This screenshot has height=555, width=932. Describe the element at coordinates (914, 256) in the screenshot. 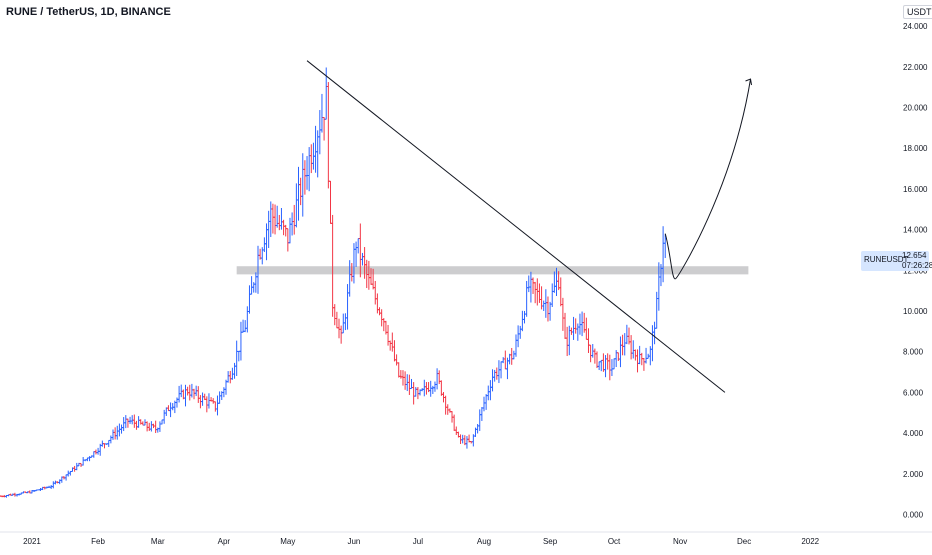

I see `price-label-value: 12.654` at that location.